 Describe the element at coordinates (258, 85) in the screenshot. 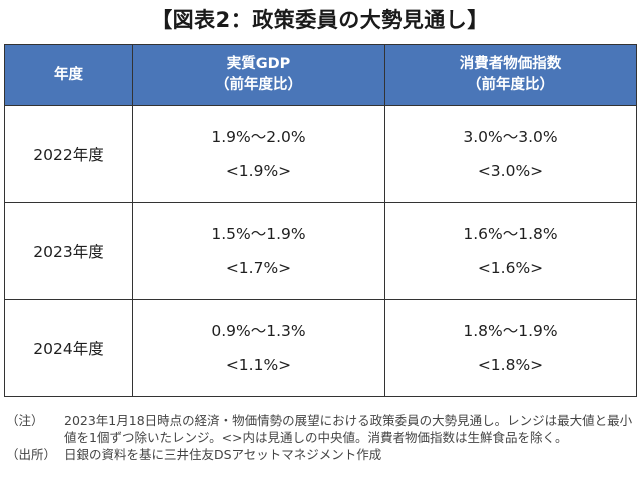

I see `header-gdp-sublabel: （前年度比）` at that location.